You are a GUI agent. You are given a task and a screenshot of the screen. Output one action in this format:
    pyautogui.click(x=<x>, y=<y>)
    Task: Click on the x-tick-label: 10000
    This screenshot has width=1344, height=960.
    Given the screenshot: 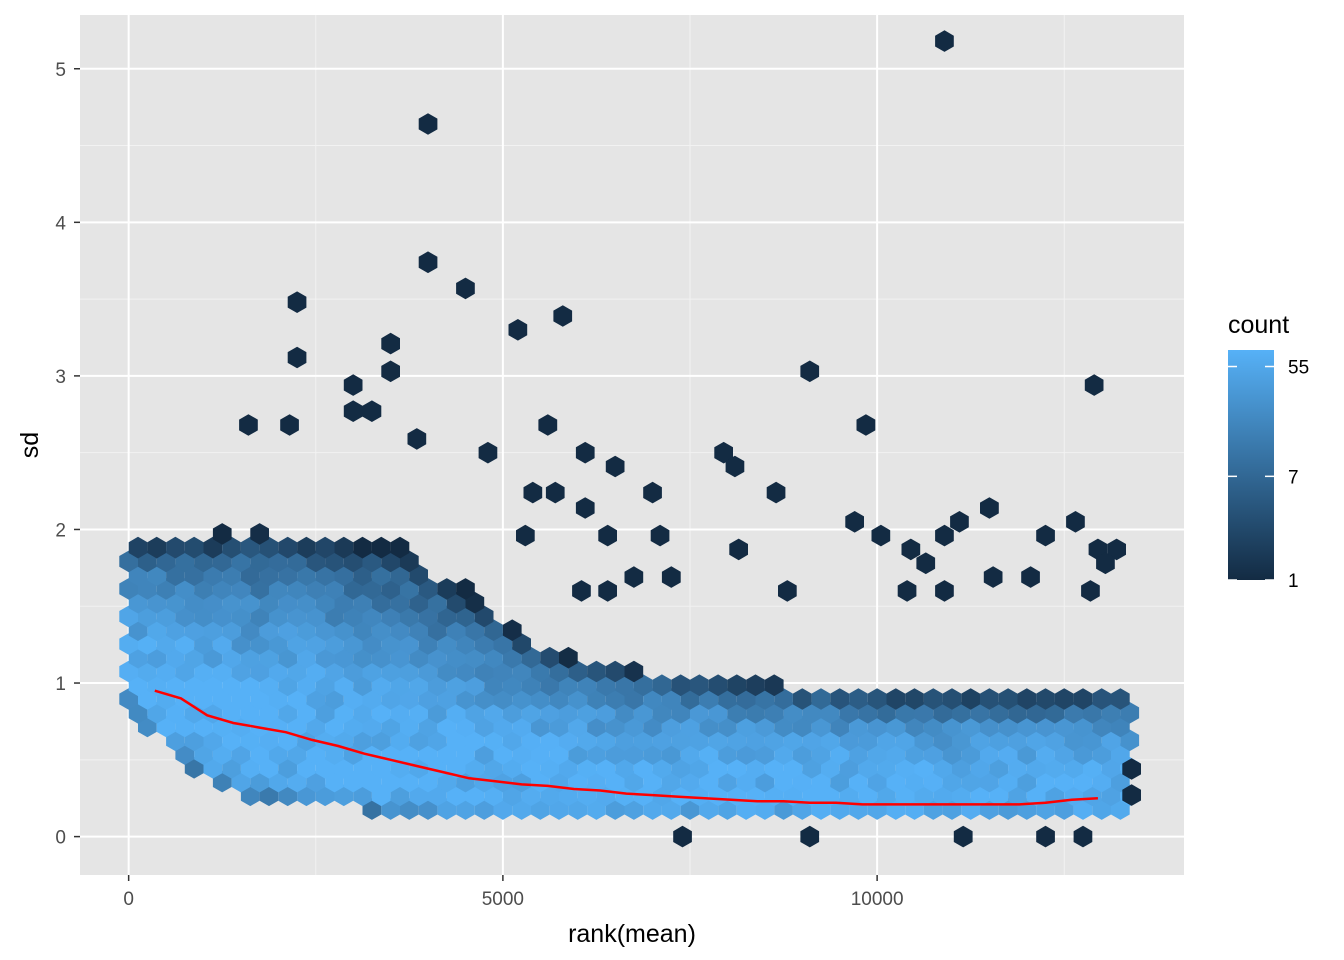 What is the action you would take?
    pyautogui.click(x=877, y=899)
    